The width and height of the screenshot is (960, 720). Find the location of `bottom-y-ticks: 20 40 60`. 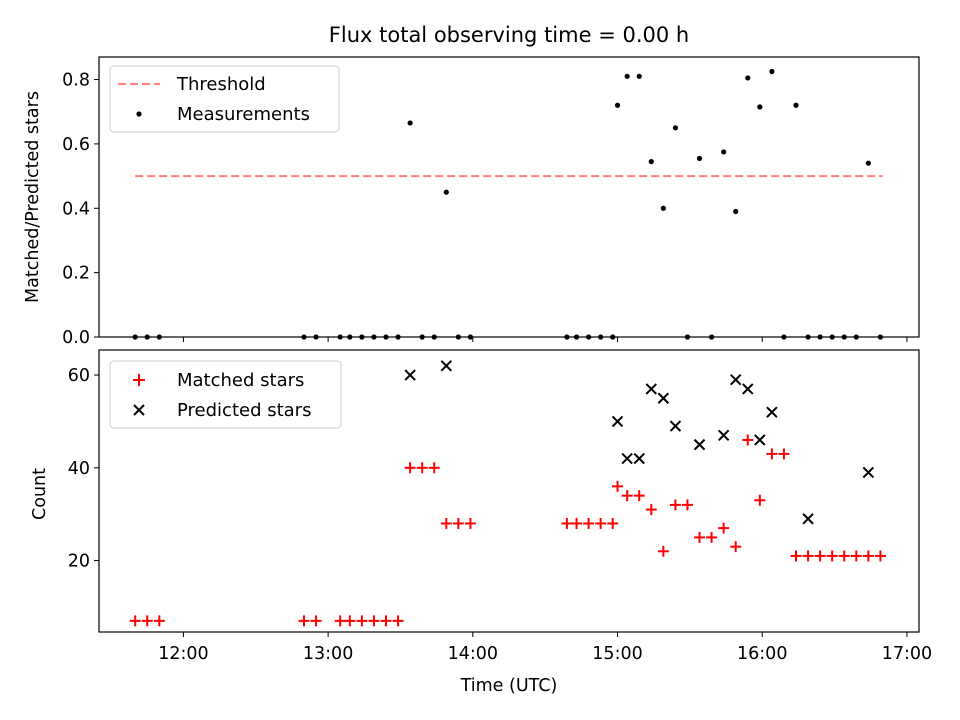

bottom-y-ticks: 20 40 60 is located at coordinates (83, 469).